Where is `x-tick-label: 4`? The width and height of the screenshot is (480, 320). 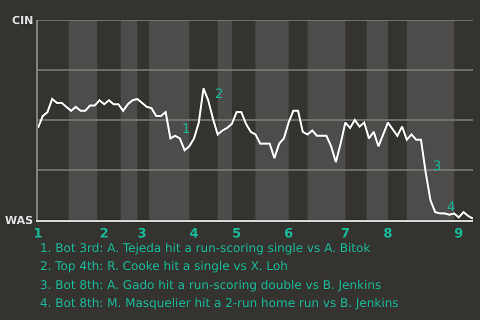 x-tick-label: 4 is located at coordinates (194, 234).